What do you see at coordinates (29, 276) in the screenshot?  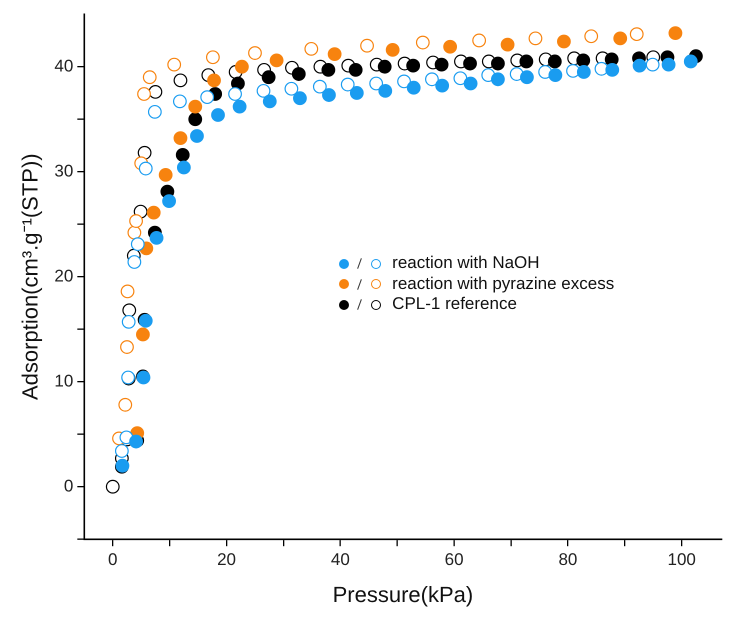 I see `y-axis-title: Adsorption(cm³.g⁻¹(STP))` at bounding box center [29, 276].